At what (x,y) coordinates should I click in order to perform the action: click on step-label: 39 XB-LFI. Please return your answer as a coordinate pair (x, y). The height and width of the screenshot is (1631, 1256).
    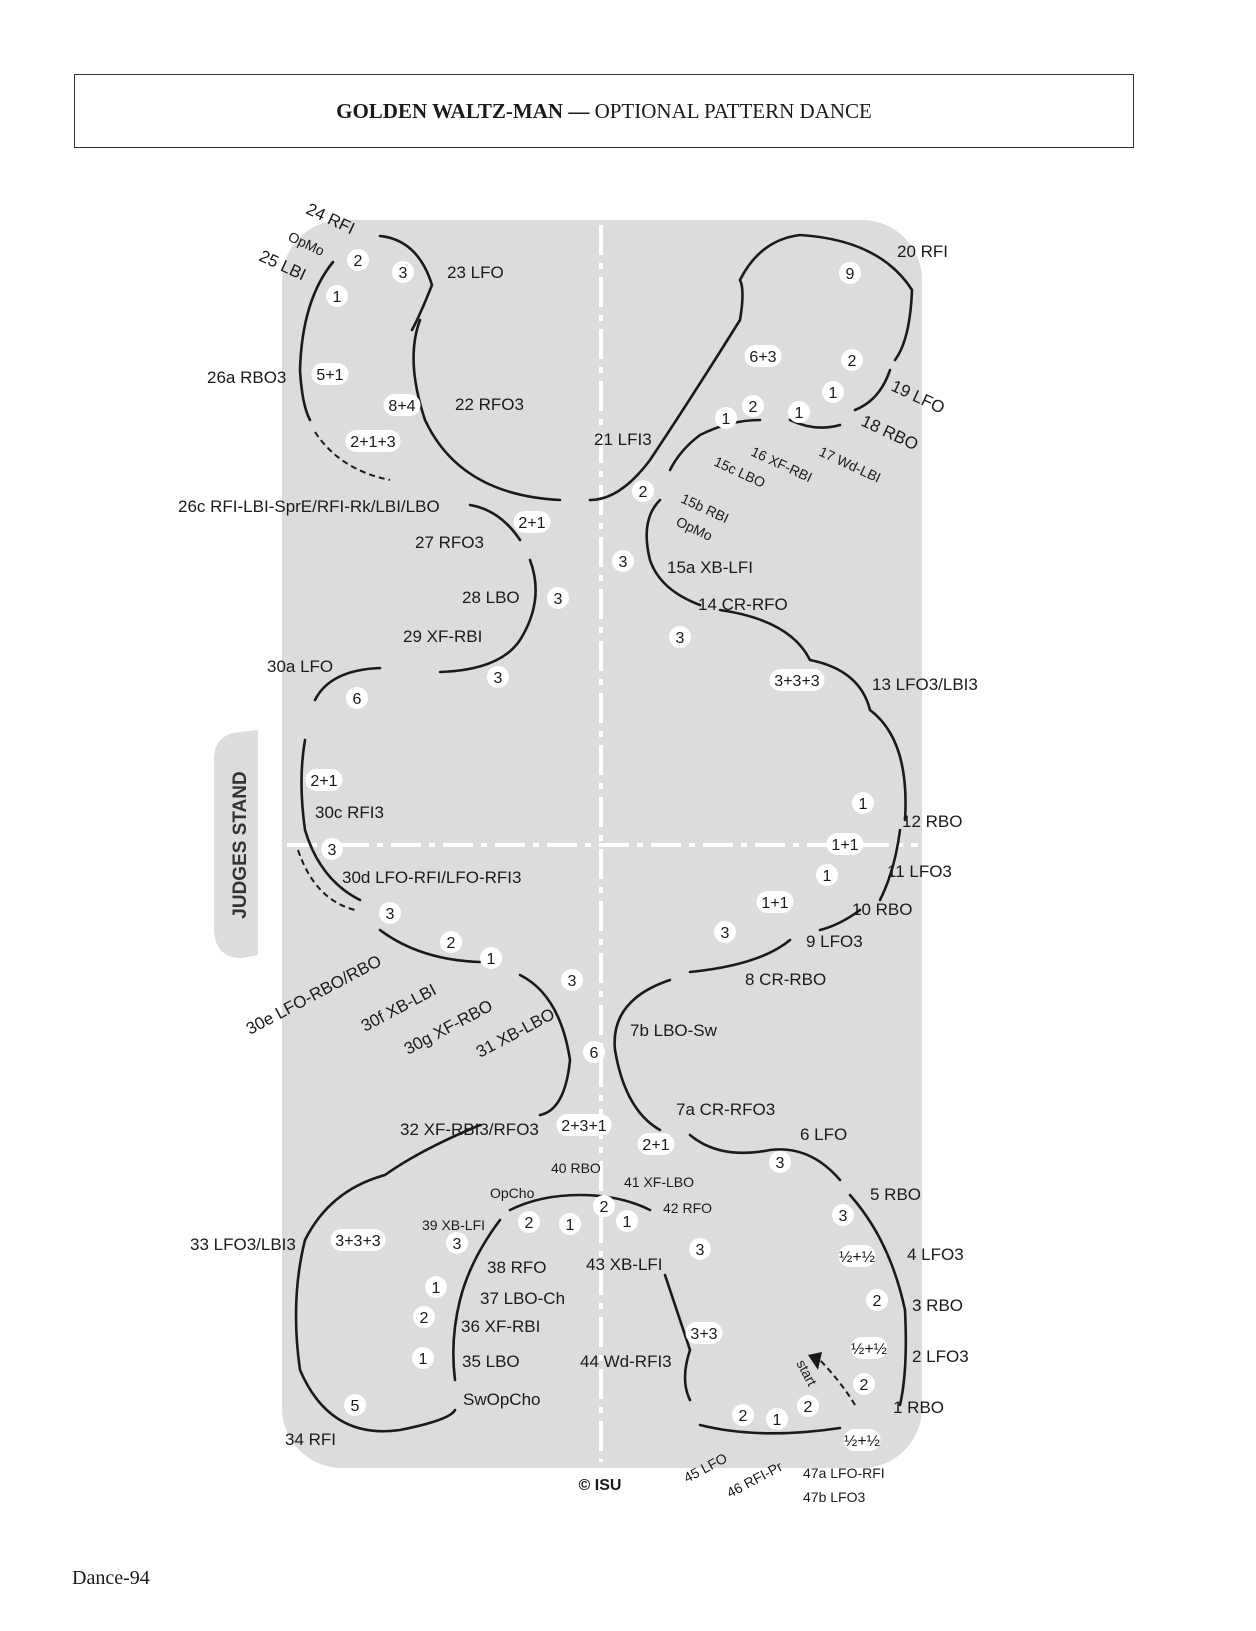
    Looking at the image, I should click on (453, 1225).